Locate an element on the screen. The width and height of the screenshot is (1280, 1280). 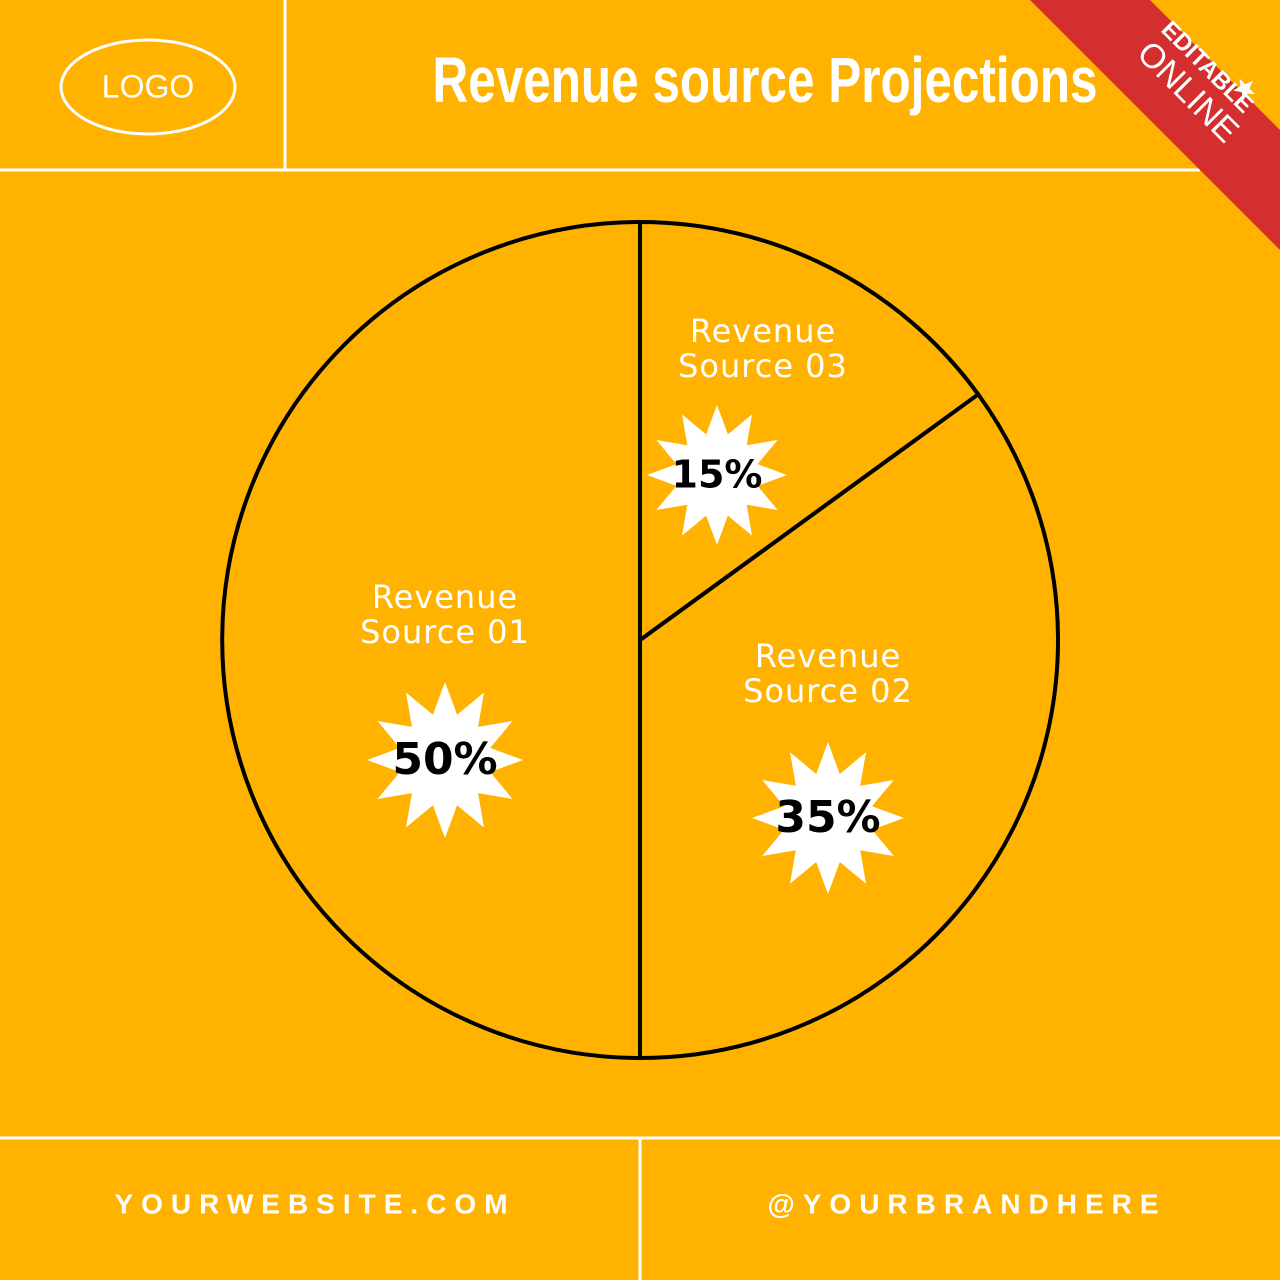
badge-star is located at coordinates (1244, 89).